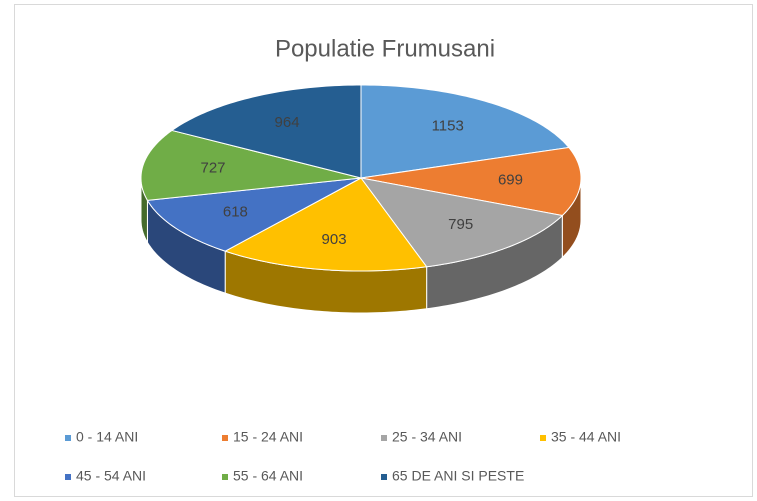 This screenshot has height=501, width=757. I want to click on data-label: 964, so click(287, 122).